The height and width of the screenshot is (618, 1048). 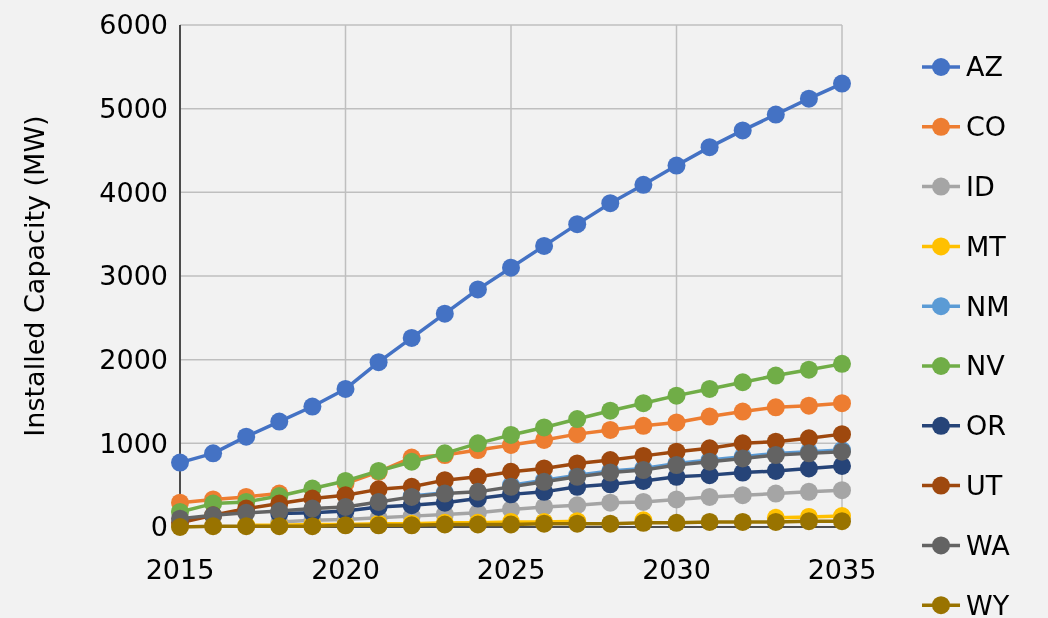 I want to click on legend-label: UT, so click(x=984, y=486).